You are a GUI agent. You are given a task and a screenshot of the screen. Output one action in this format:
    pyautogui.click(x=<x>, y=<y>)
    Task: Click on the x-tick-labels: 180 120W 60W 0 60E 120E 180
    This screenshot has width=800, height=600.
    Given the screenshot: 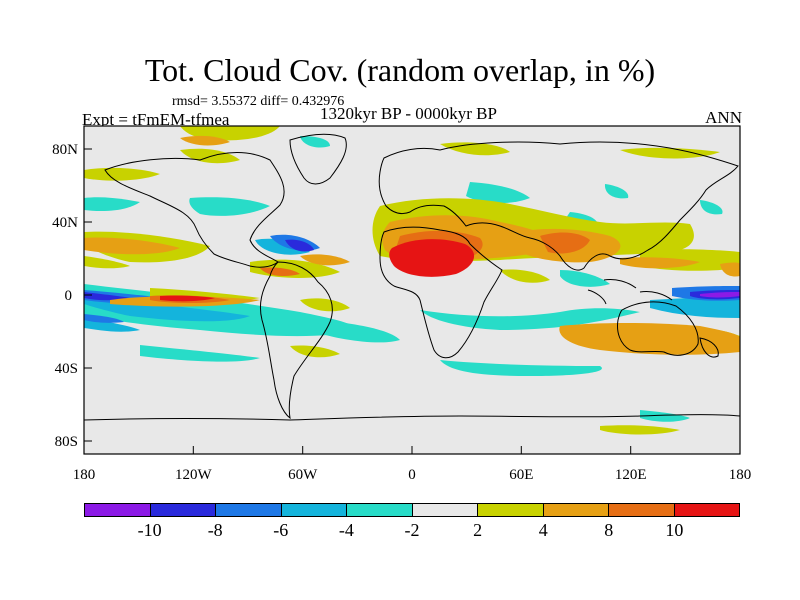 What is the action you would take?
    pyautogui.click(x=412, y=475)
    